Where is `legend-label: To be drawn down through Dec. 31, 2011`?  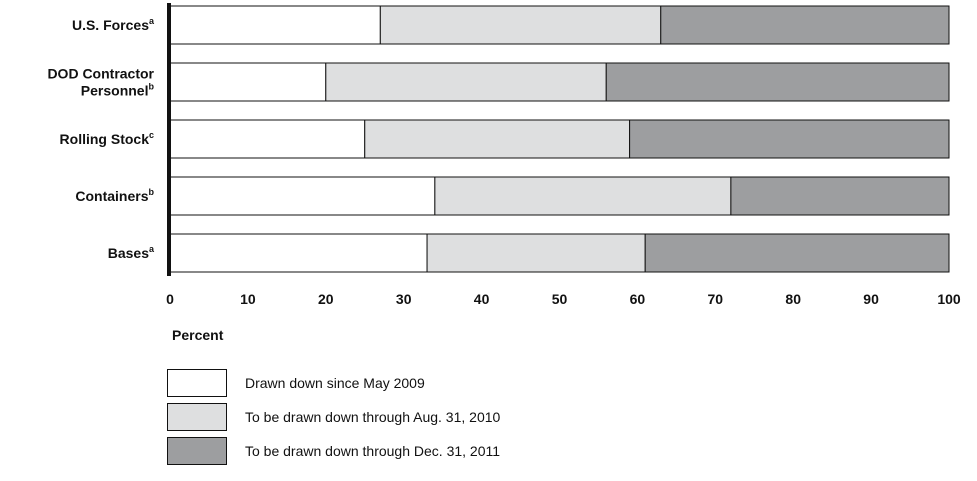
legend-label: To be drawn down through Dec. 31, 2011 is located at coordinates (373, 451).